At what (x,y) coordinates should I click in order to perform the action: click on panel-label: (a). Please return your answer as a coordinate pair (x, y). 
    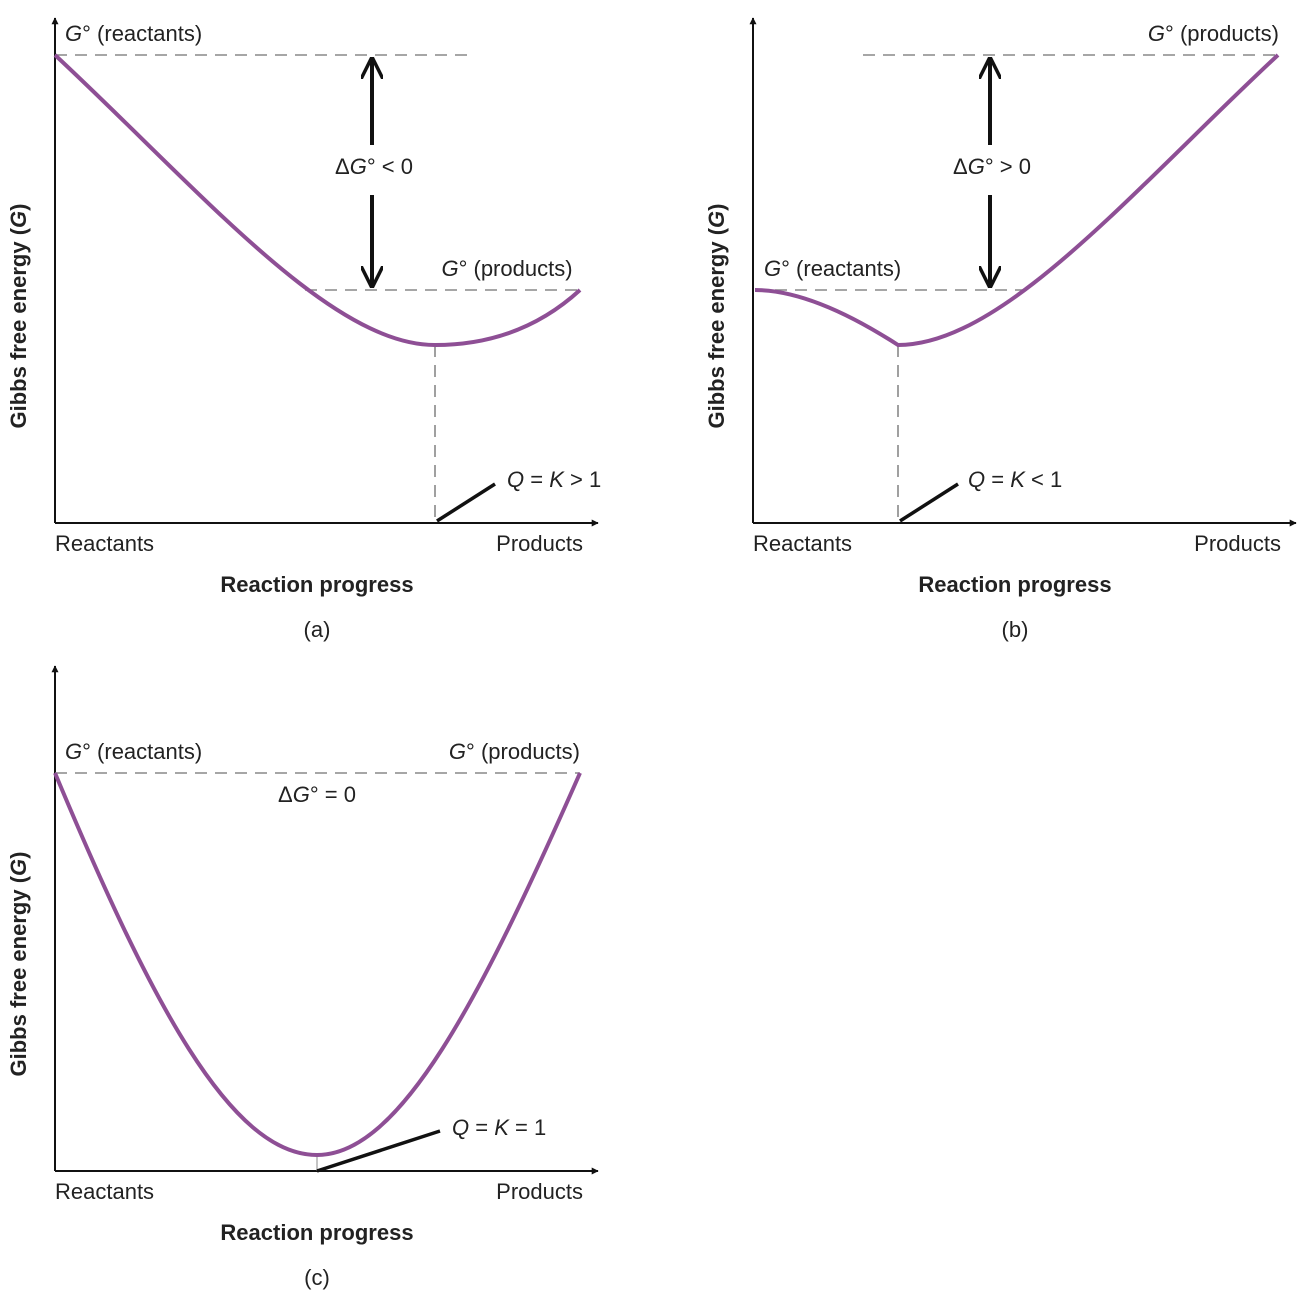
    Looking at the image, I should click on (317, 629).